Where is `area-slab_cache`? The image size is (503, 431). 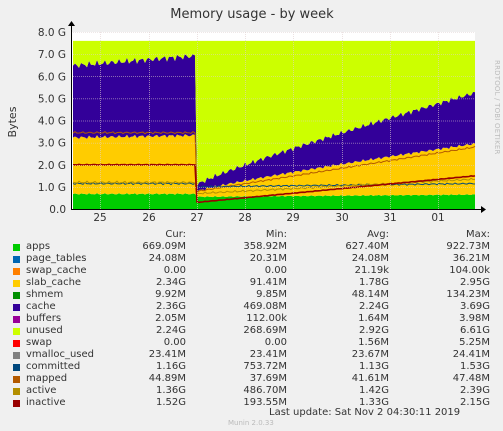
area-slab_cache is located at coordinates (274, 166).